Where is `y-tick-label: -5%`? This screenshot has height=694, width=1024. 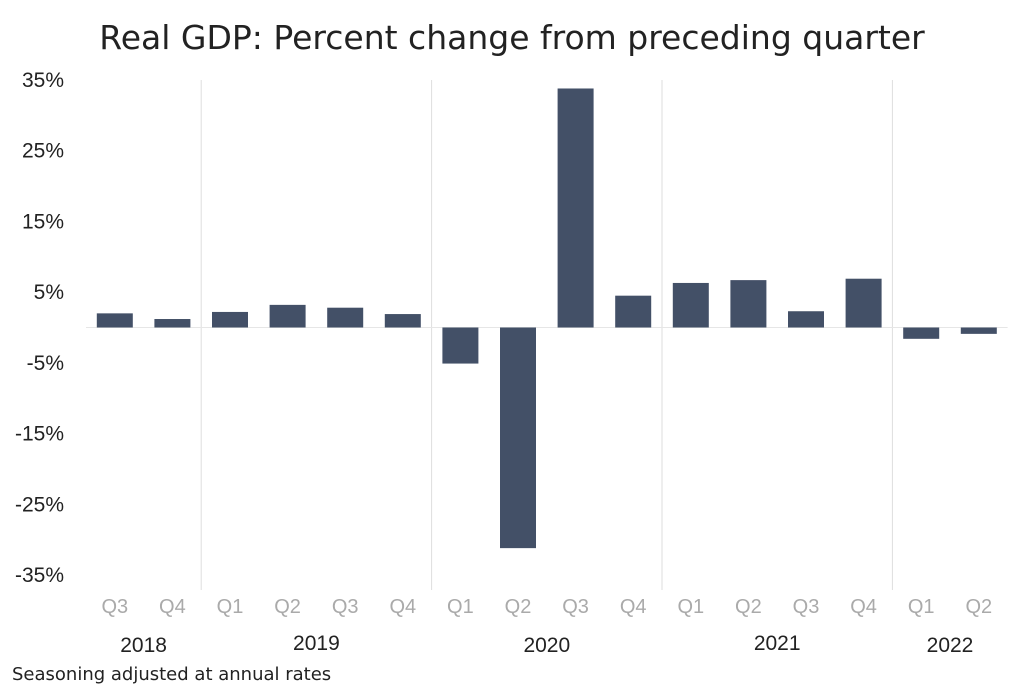
y-tick-label: -5% is located at coordinates (45, 363).